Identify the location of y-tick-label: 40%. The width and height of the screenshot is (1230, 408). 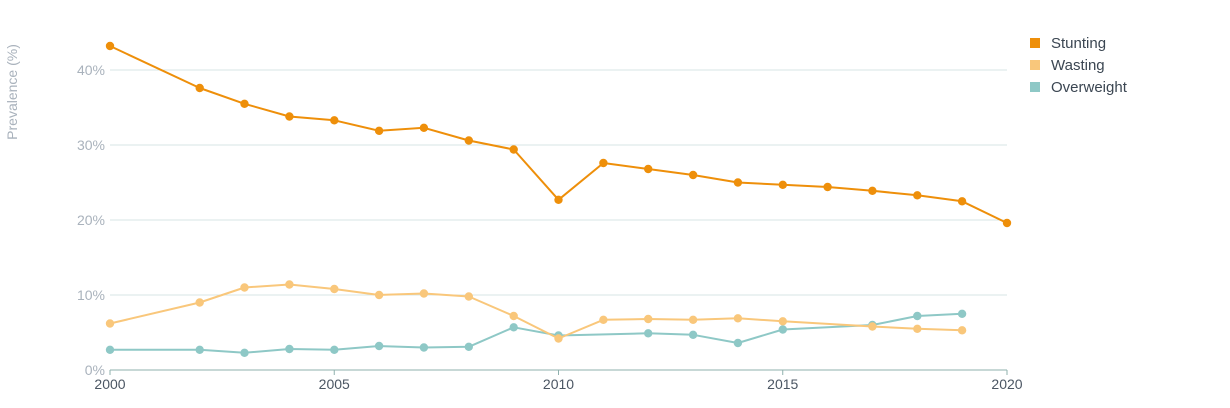
(91, 70).